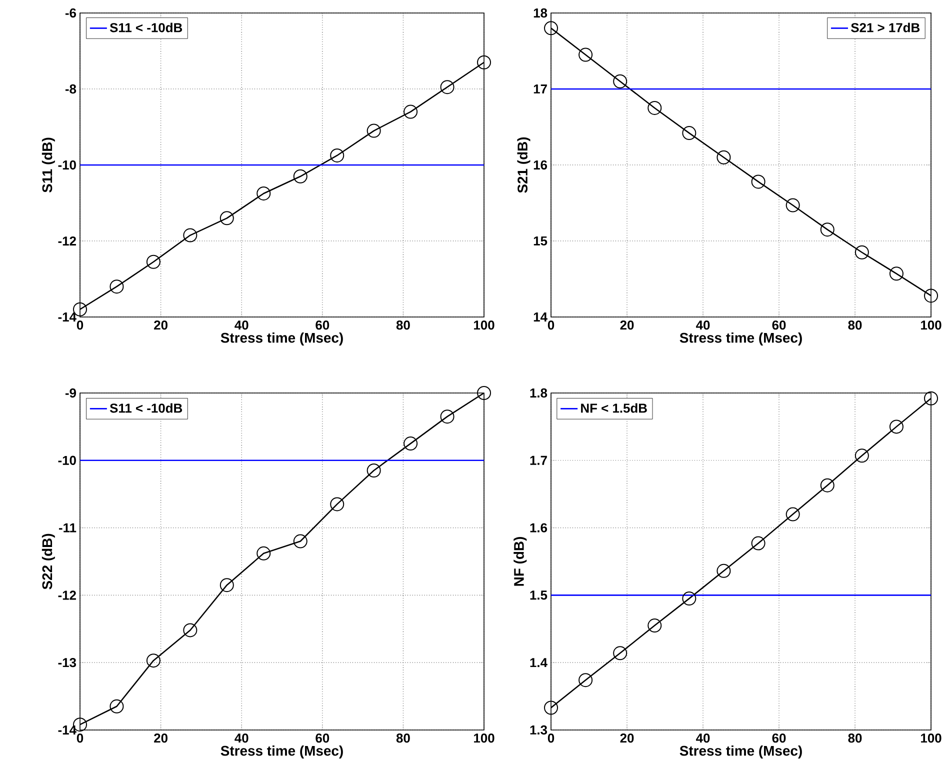 The width and height of the screenshot is (951, 765). Describe the element at coordinates (70, 89) in the screenshot. I see `y-tick-label: -8` at that location.